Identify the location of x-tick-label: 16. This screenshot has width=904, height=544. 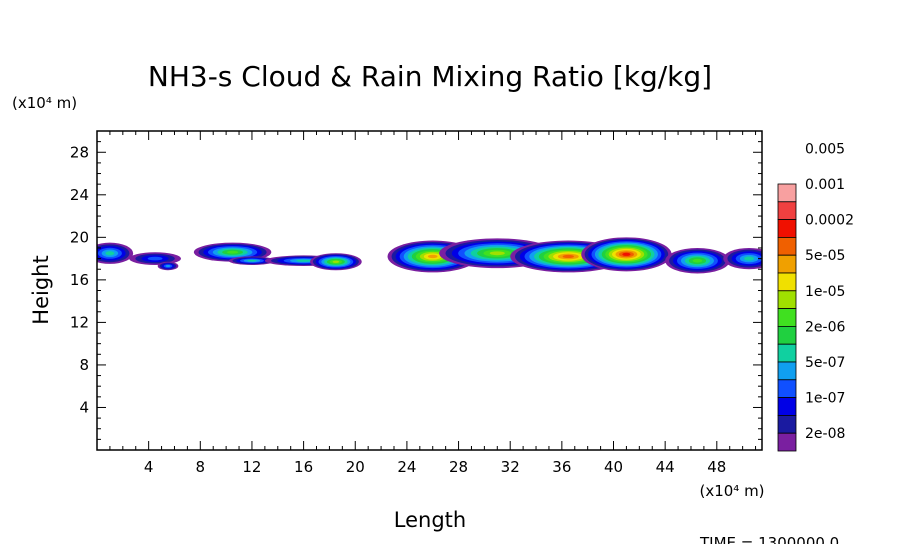
(303, 467).